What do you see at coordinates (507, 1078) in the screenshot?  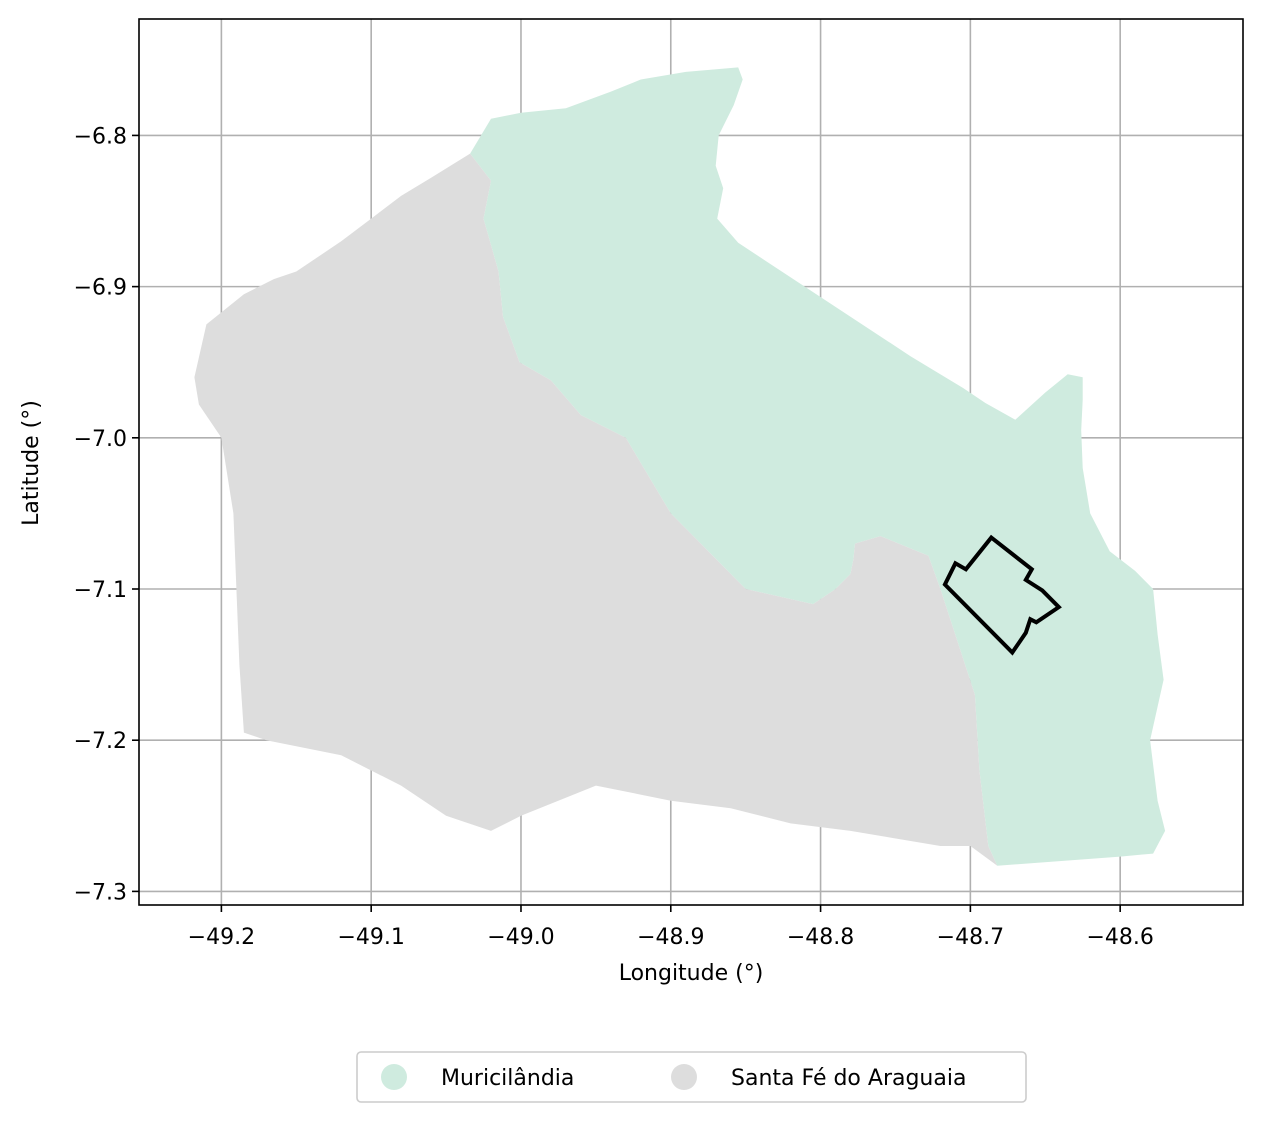 I see `legend-label-0: Muricilândia` at bounding box center [507, 1078].